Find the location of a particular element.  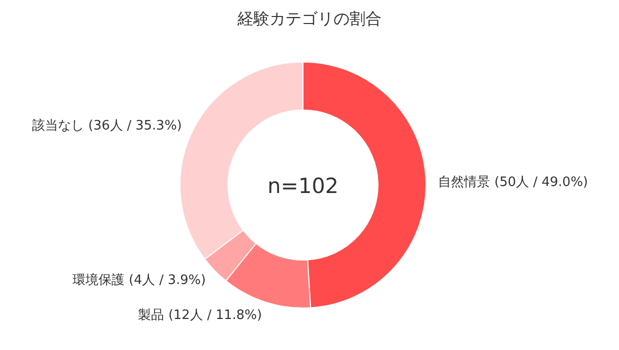

text: n=102 is located at coordinates (303, 186).